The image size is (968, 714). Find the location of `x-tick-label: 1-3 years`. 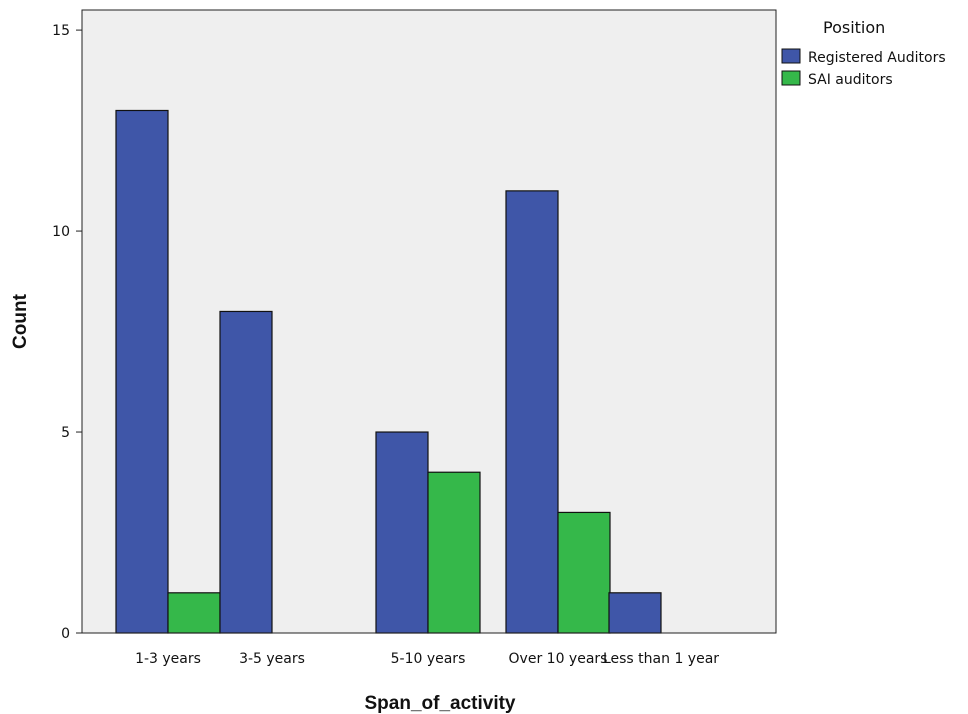

x-tick-label: 1-3 years is located at coordinates (168, 659).